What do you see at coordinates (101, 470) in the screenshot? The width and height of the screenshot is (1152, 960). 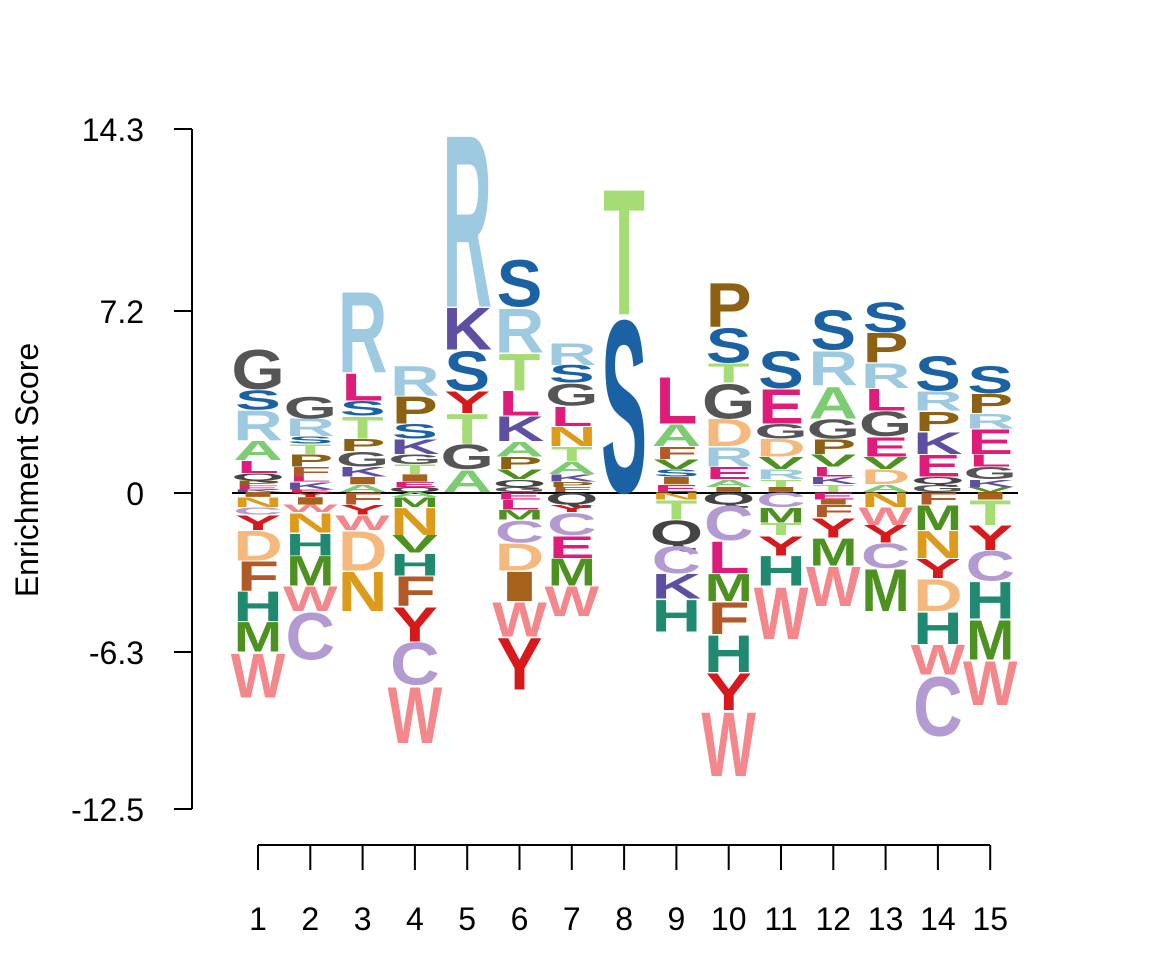 I see `y-axis: 14.3 7.2 0 -6.3 -12.5 Enrichment Score` at bounding box center [101, 470].